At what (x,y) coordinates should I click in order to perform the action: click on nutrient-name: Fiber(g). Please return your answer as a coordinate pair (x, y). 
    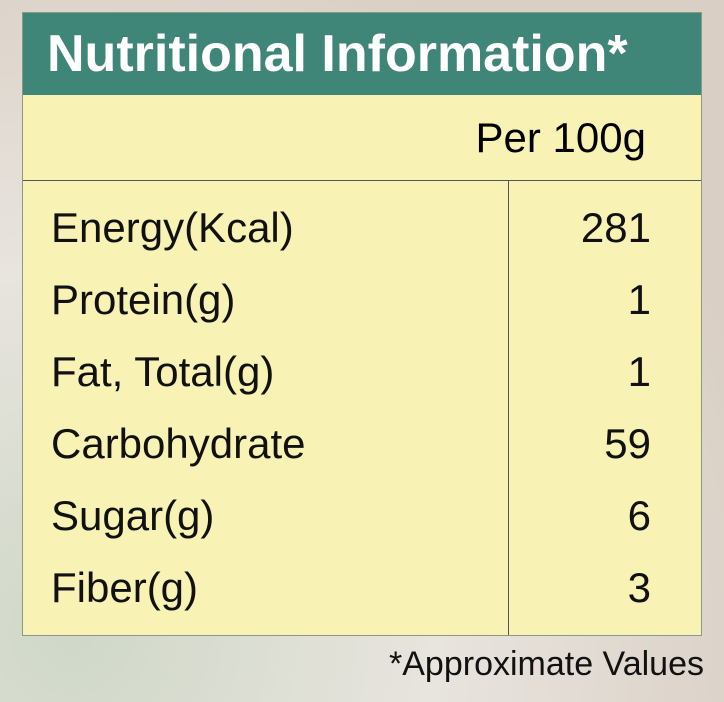
    Looking at the image, I should click on (125, 587).